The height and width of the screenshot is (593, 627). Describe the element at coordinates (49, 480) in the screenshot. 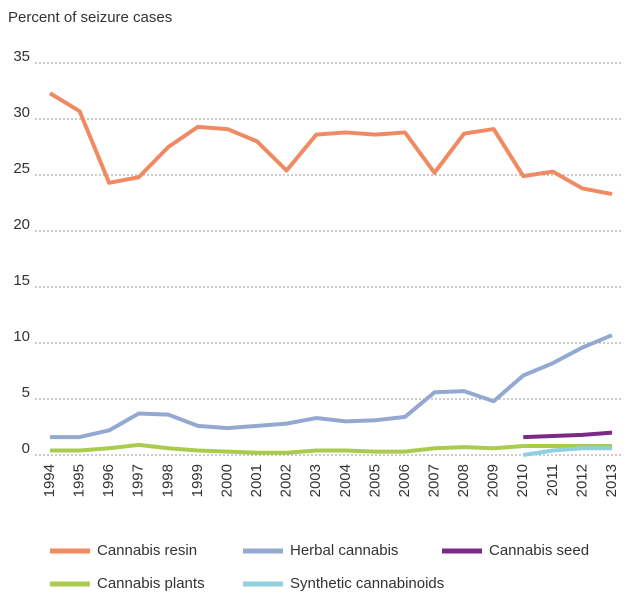

I see `x-tick-label: 1994` at that location.